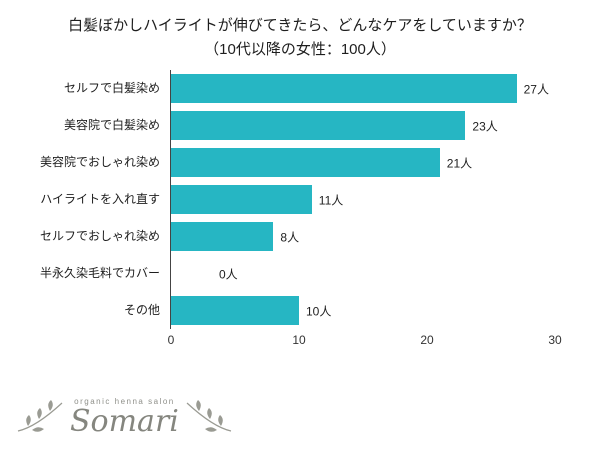 This screenshot has width=600, height=450. What do you see at coordinates (99, 162) in the screenshot?
I see `category-label: 美容院でおしゃれ染め` at bounding box center [99, 162].